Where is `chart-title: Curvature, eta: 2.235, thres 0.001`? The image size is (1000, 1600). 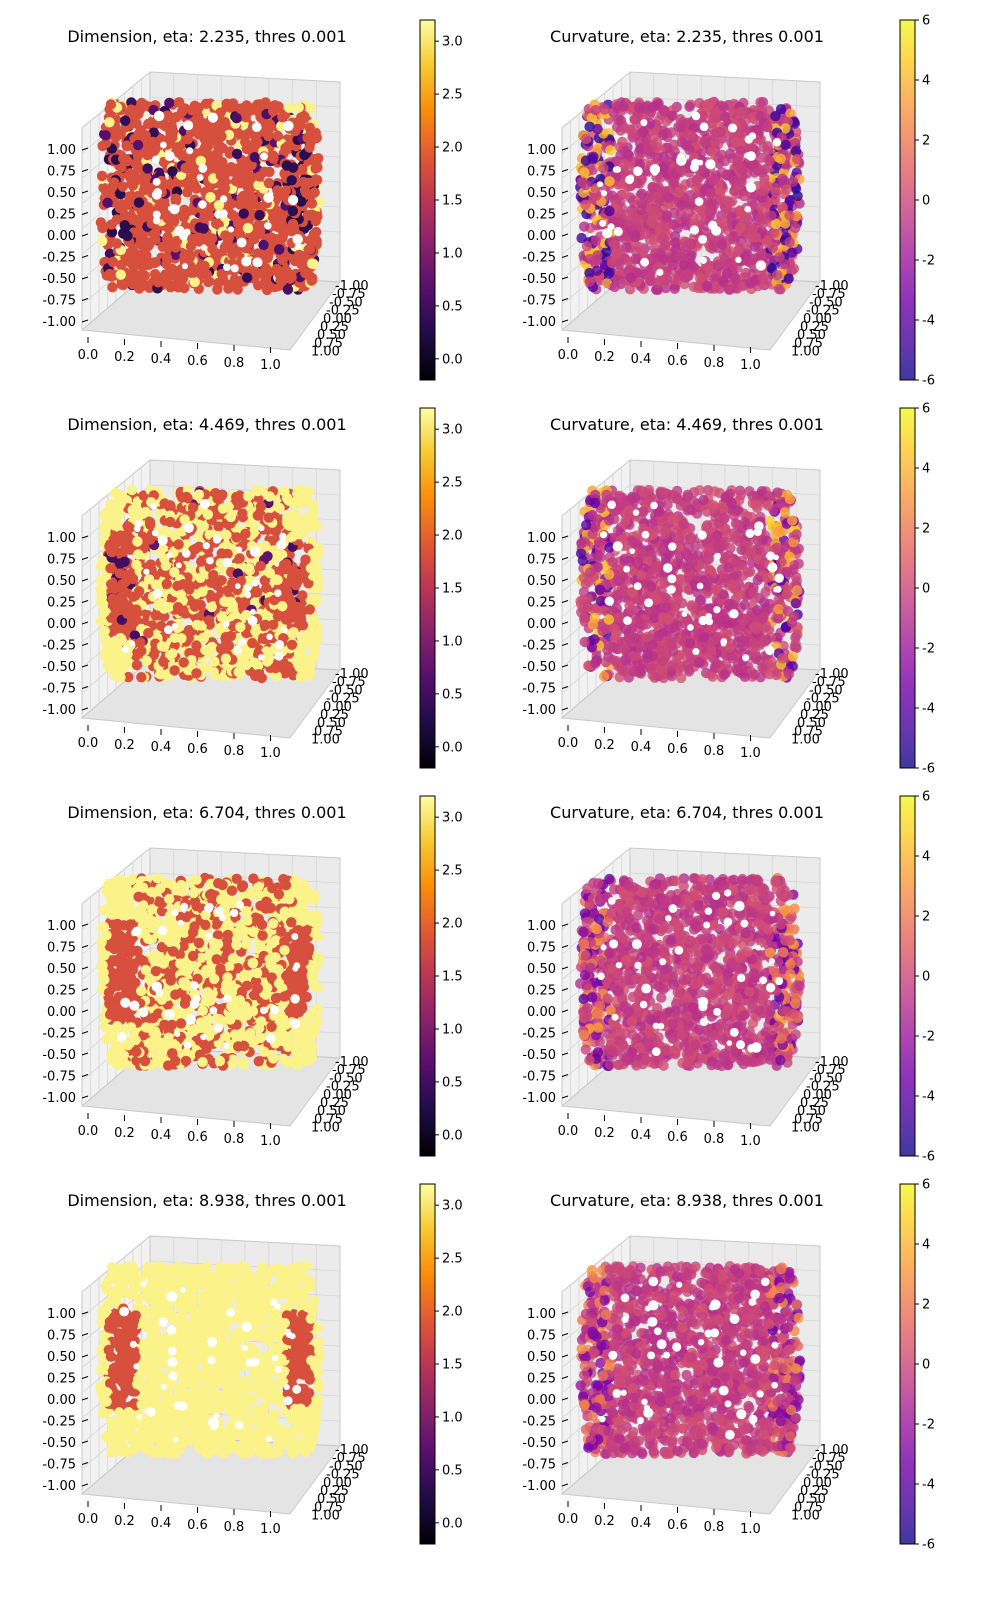 chart-title: Curvature, eta: 2.235, thres 0.001 is located at coordinates (687, 36).